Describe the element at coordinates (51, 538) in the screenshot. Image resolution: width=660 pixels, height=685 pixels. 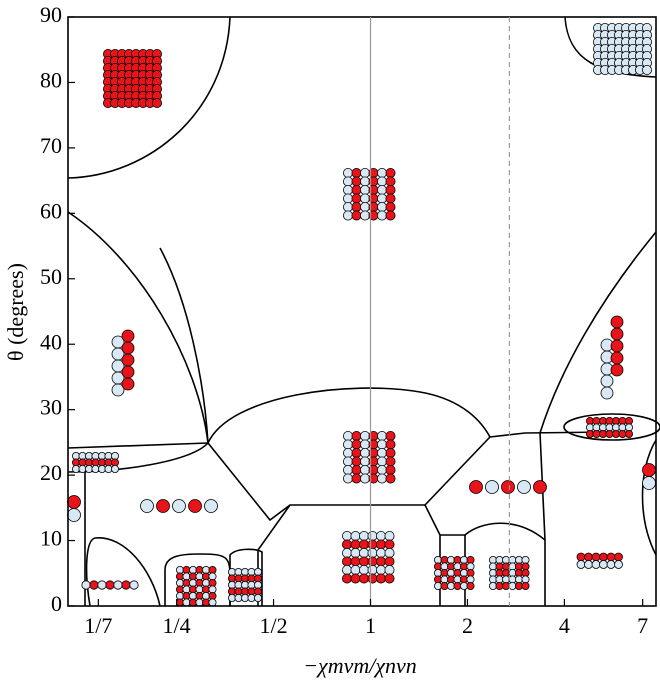
I see `y-tick-label: 10` at that location.